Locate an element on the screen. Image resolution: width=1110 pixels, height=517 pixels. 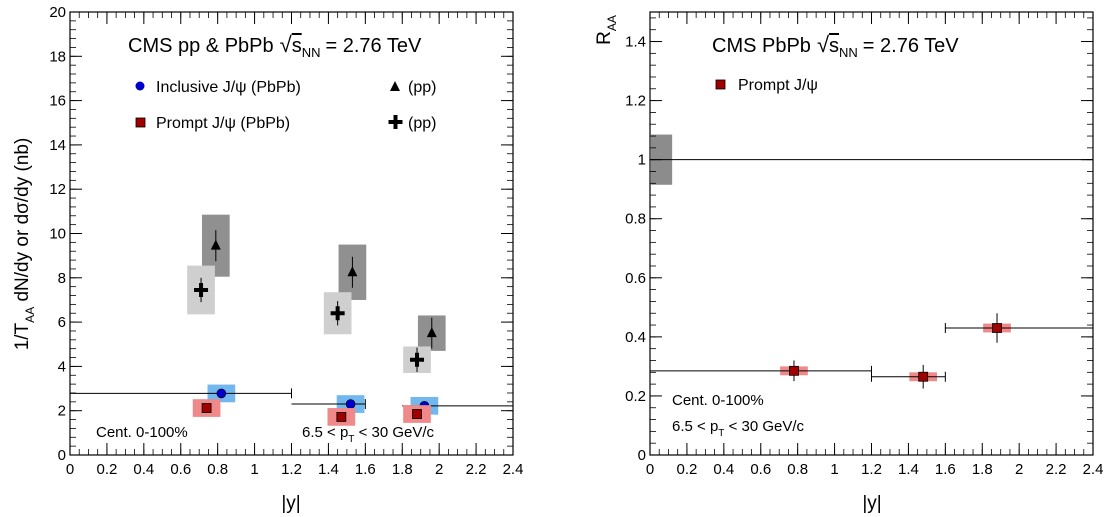
right-x-tick-label: 1.6 is located at coordinates (945, 469).